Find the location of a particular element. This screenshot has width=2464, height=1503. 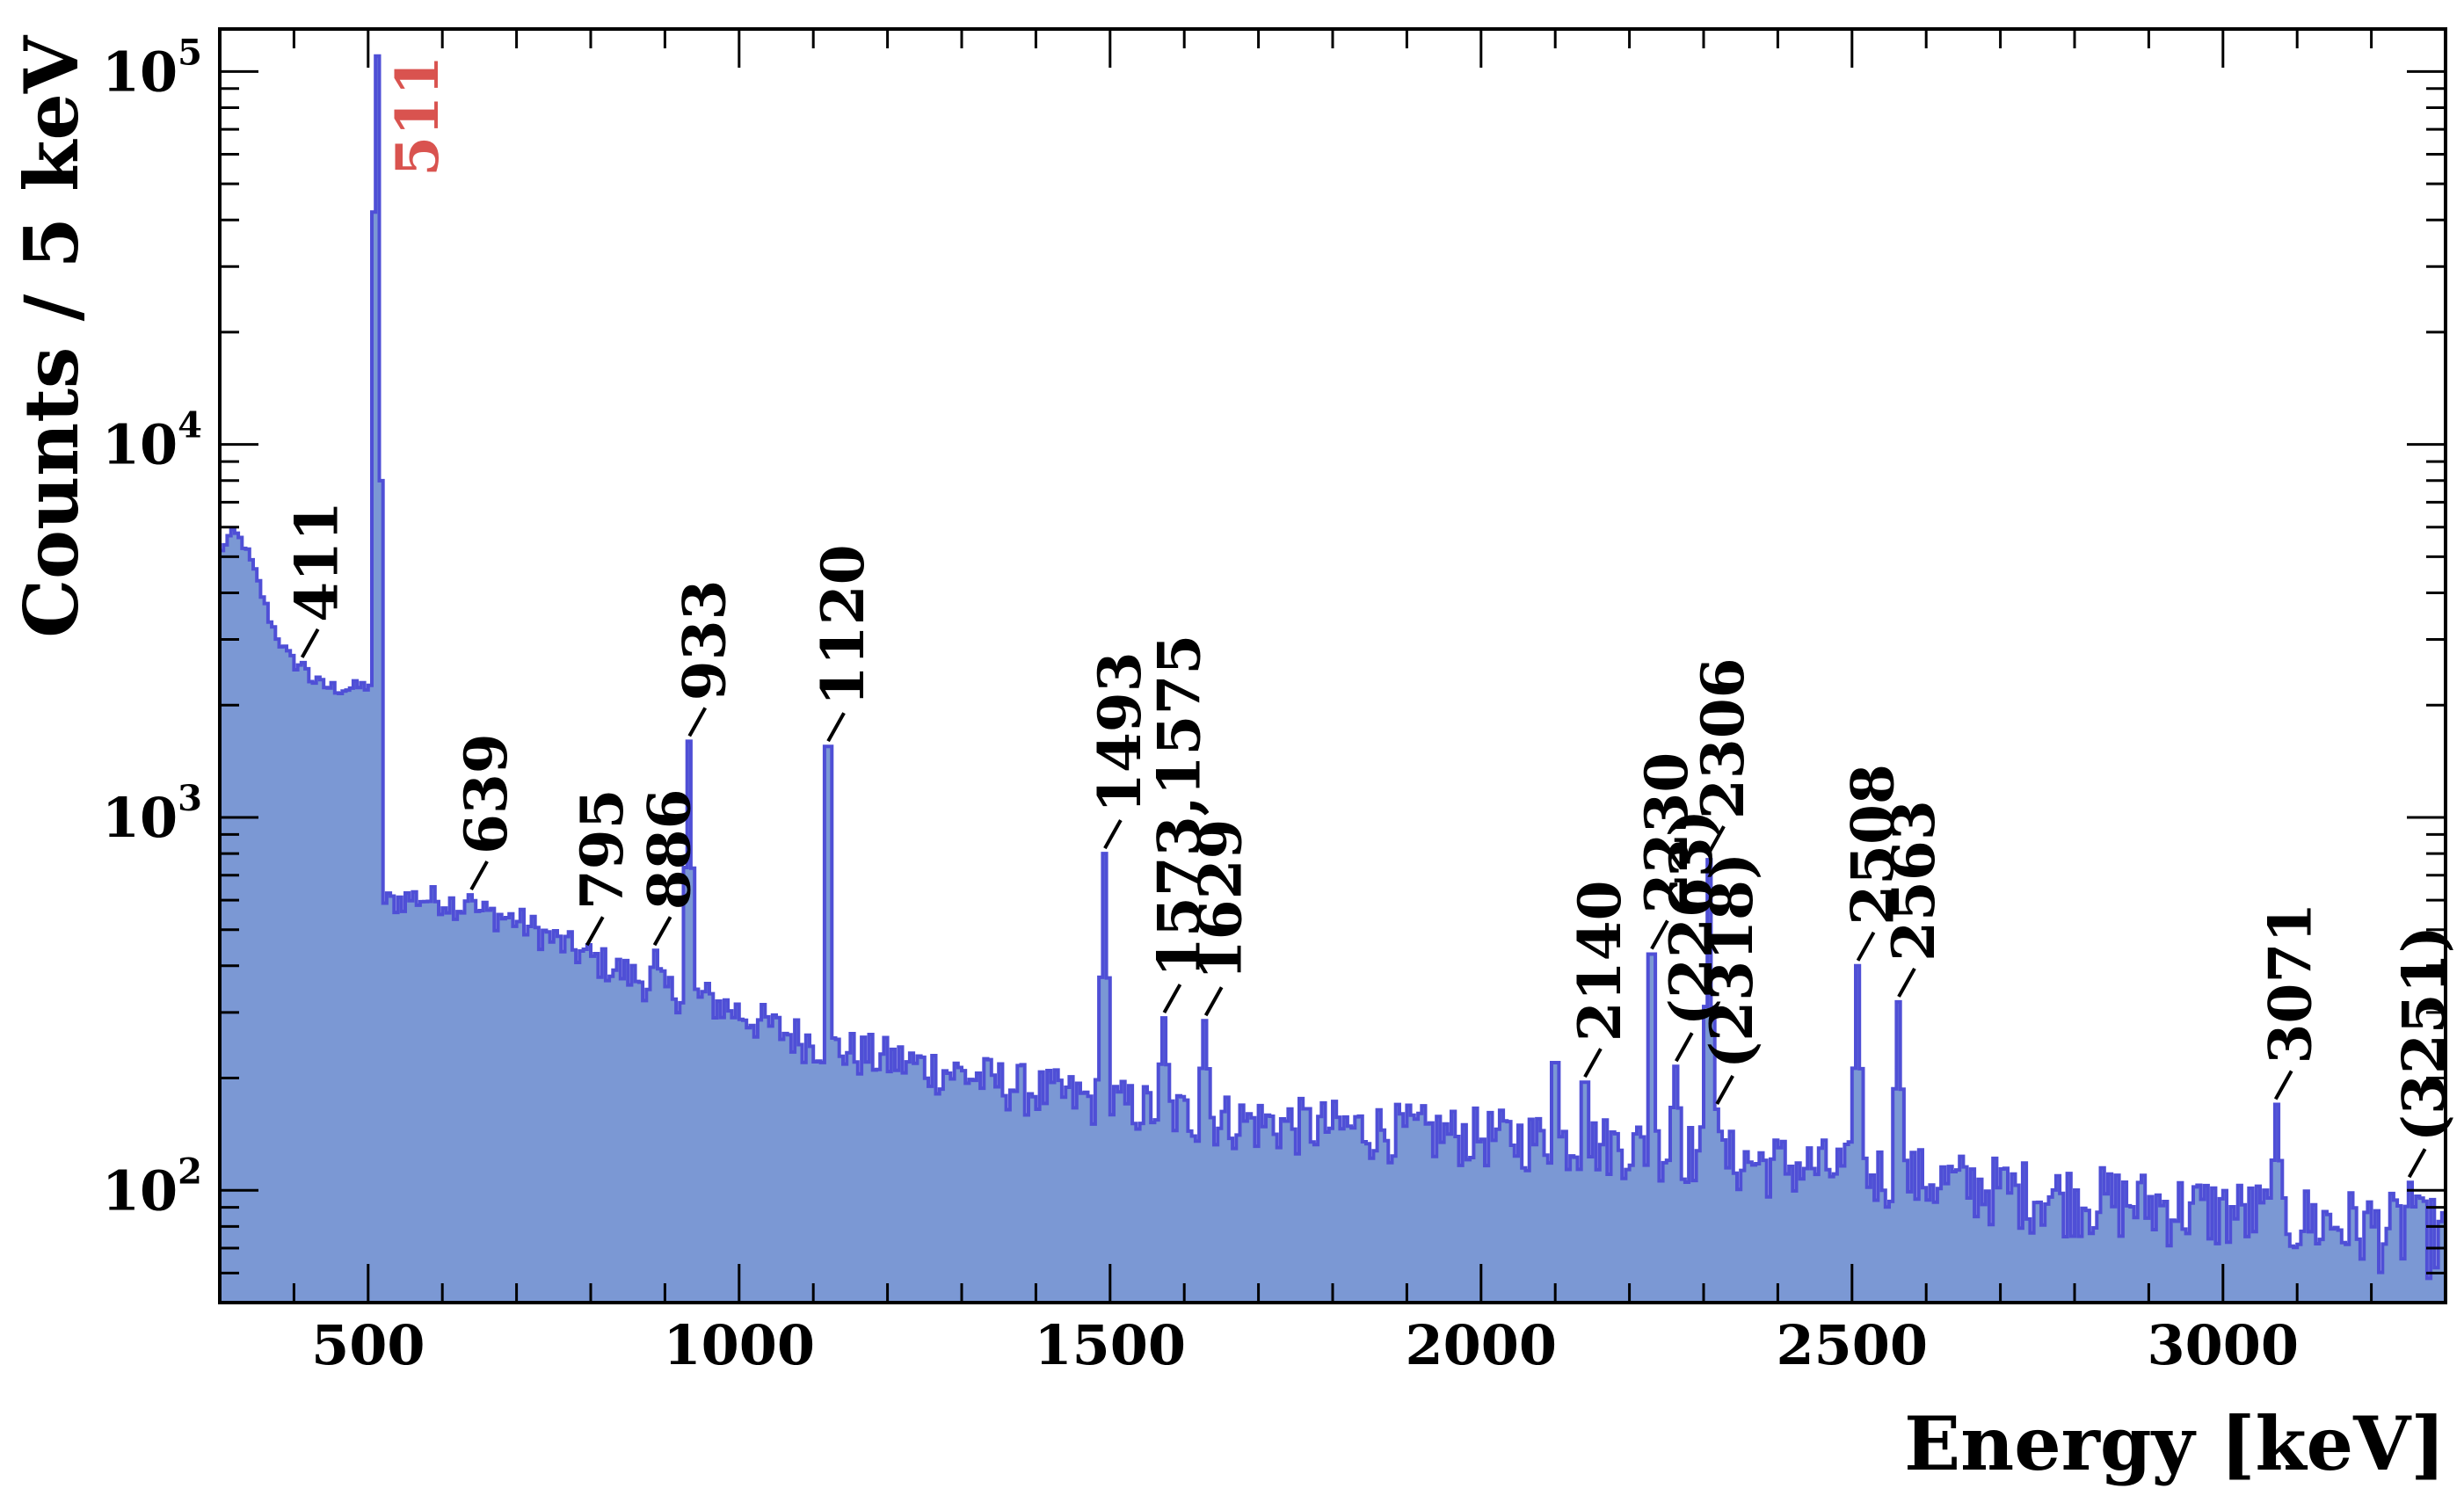

x-axis-title: Energy [keV] is located at coordinates (2175, 1444).